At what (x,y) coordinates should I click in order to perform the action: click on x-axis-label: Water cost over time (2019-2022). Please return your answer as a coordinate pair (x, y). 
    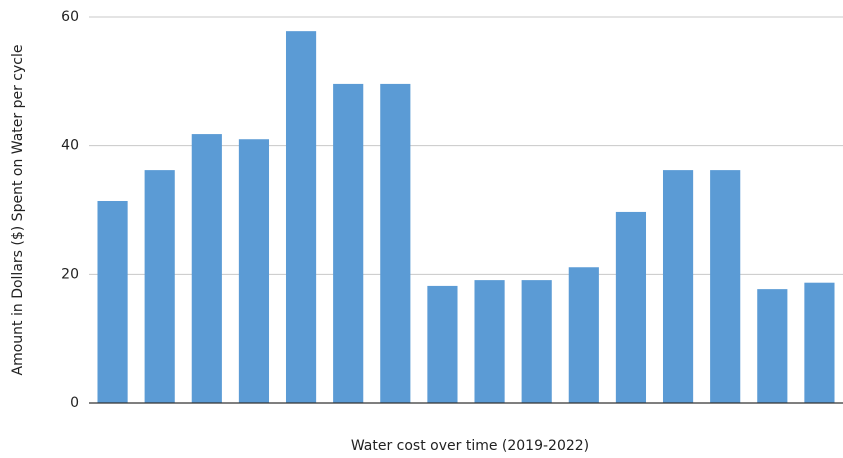
    Looking at the image, I should click on (470, 446).